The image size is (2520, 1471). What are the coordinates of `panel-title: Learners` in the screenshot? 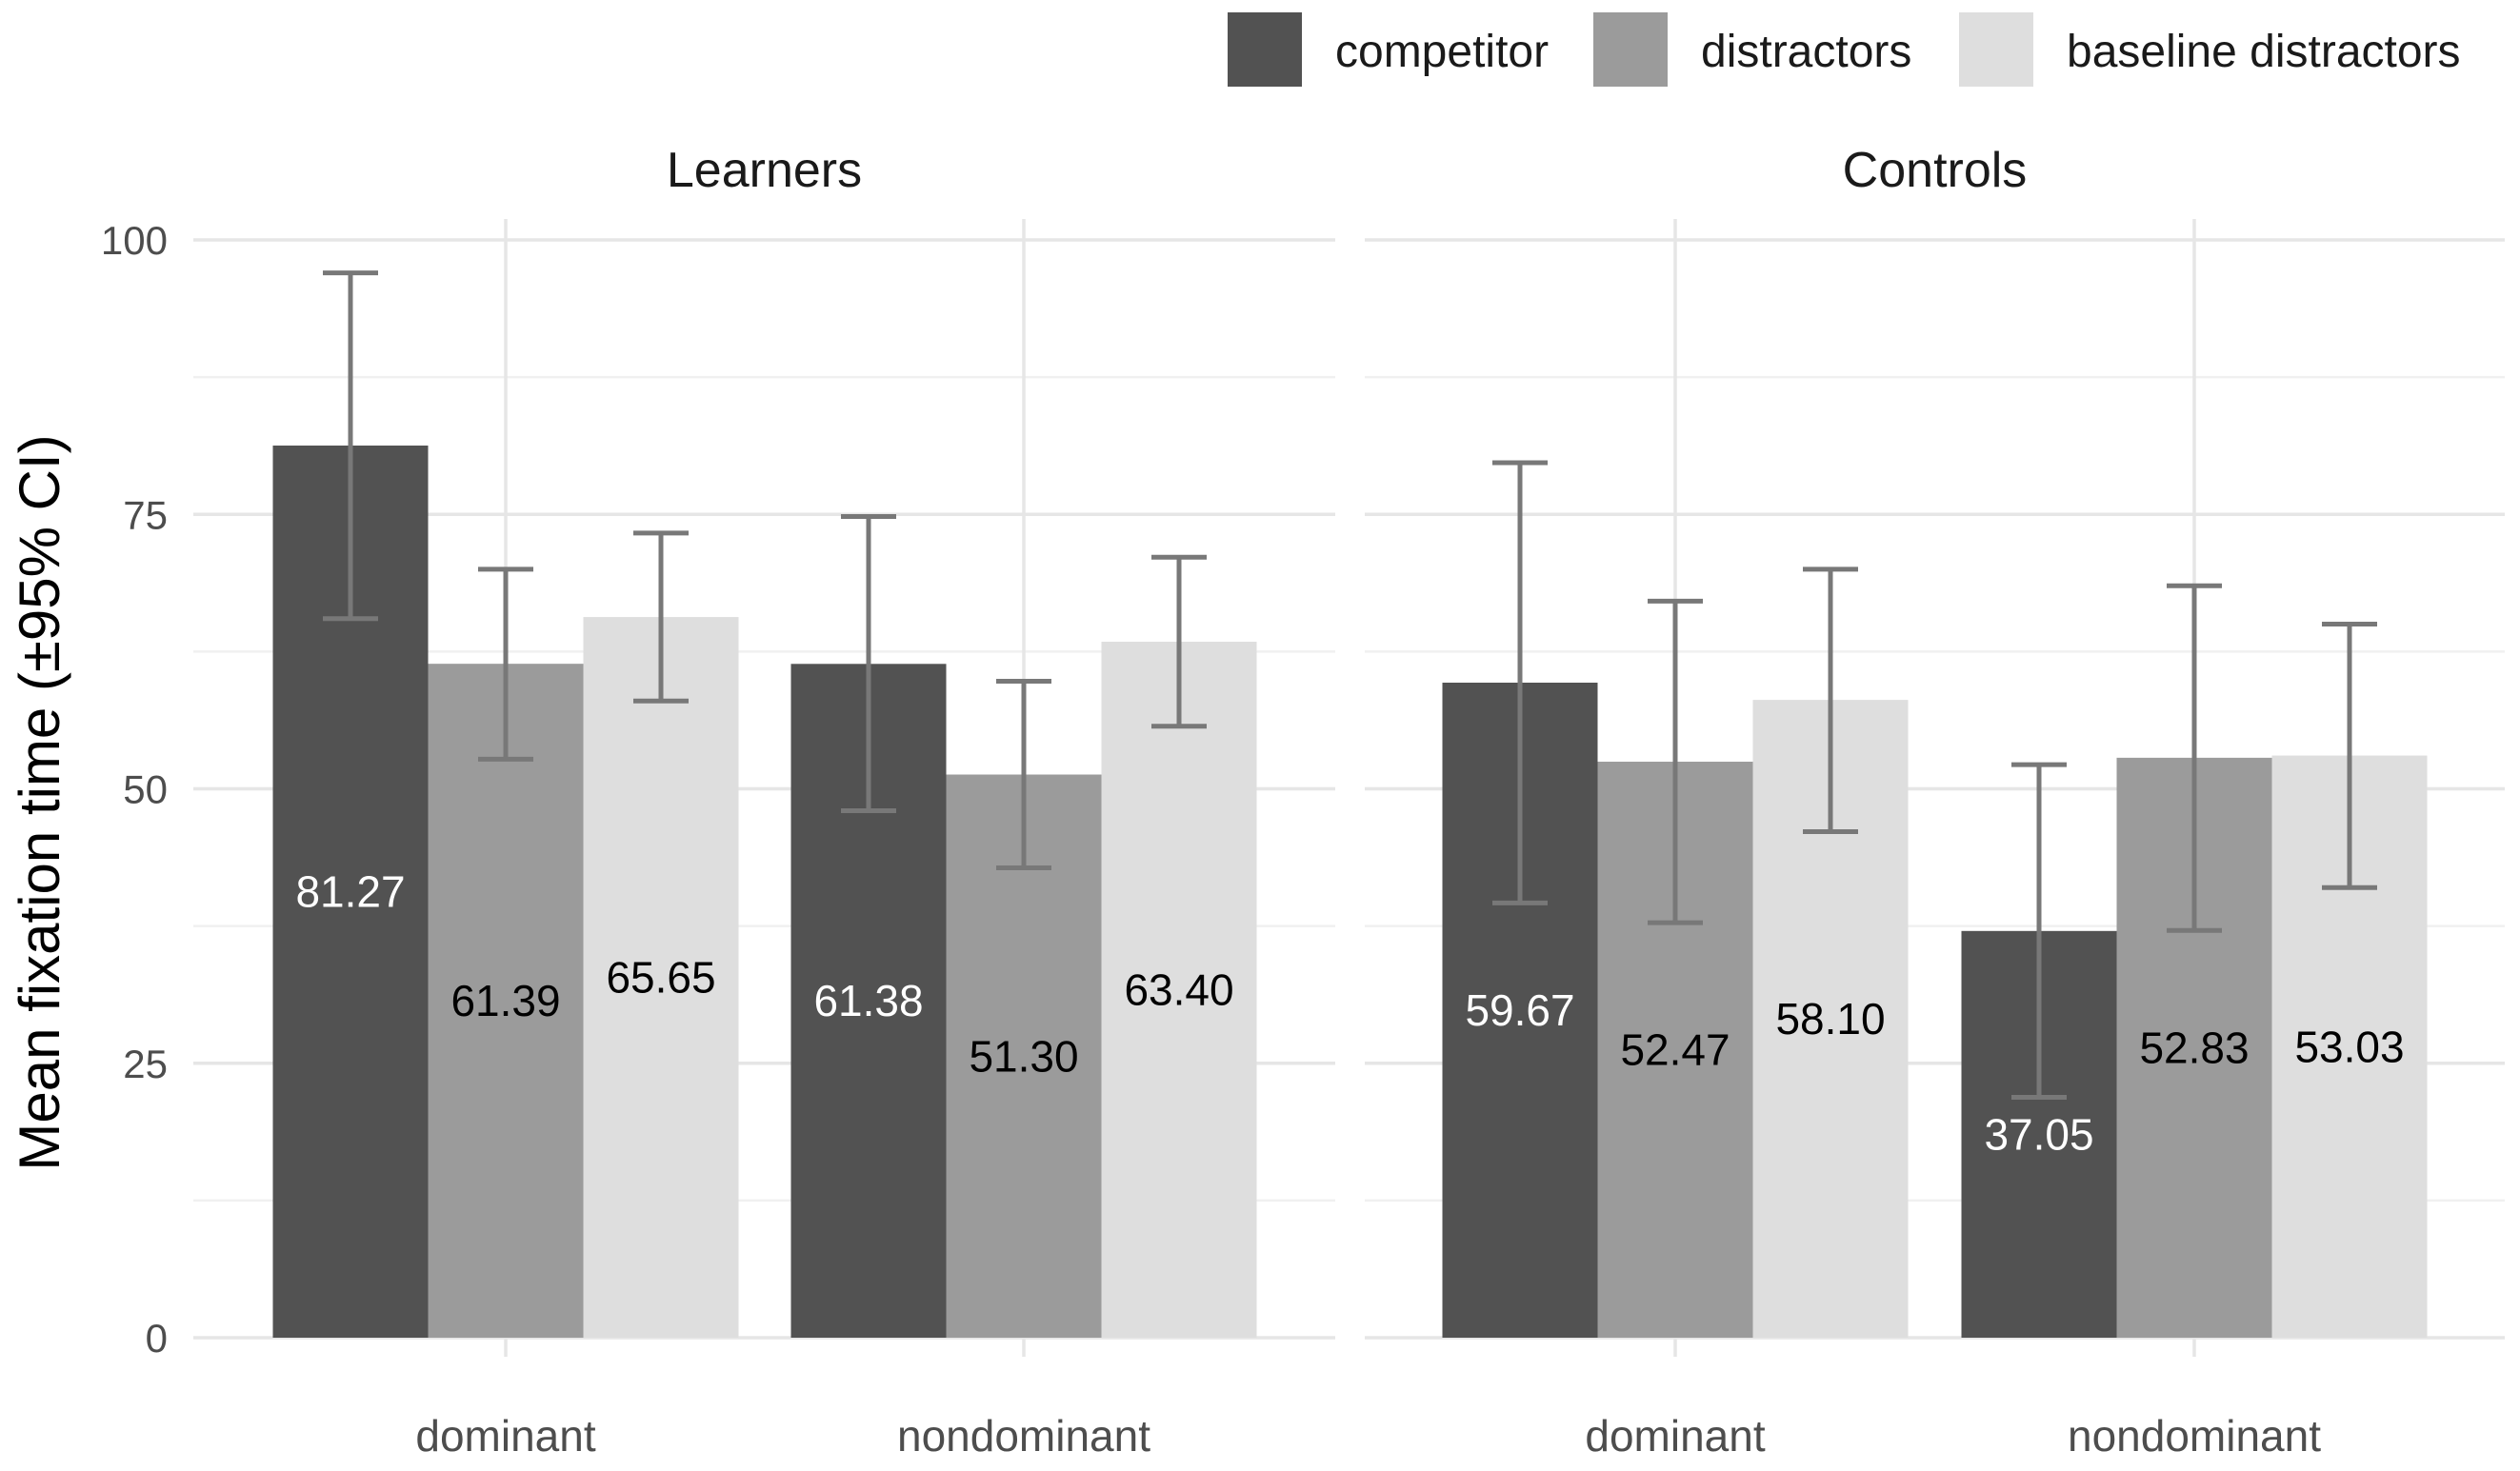 It's located at (764, 170).